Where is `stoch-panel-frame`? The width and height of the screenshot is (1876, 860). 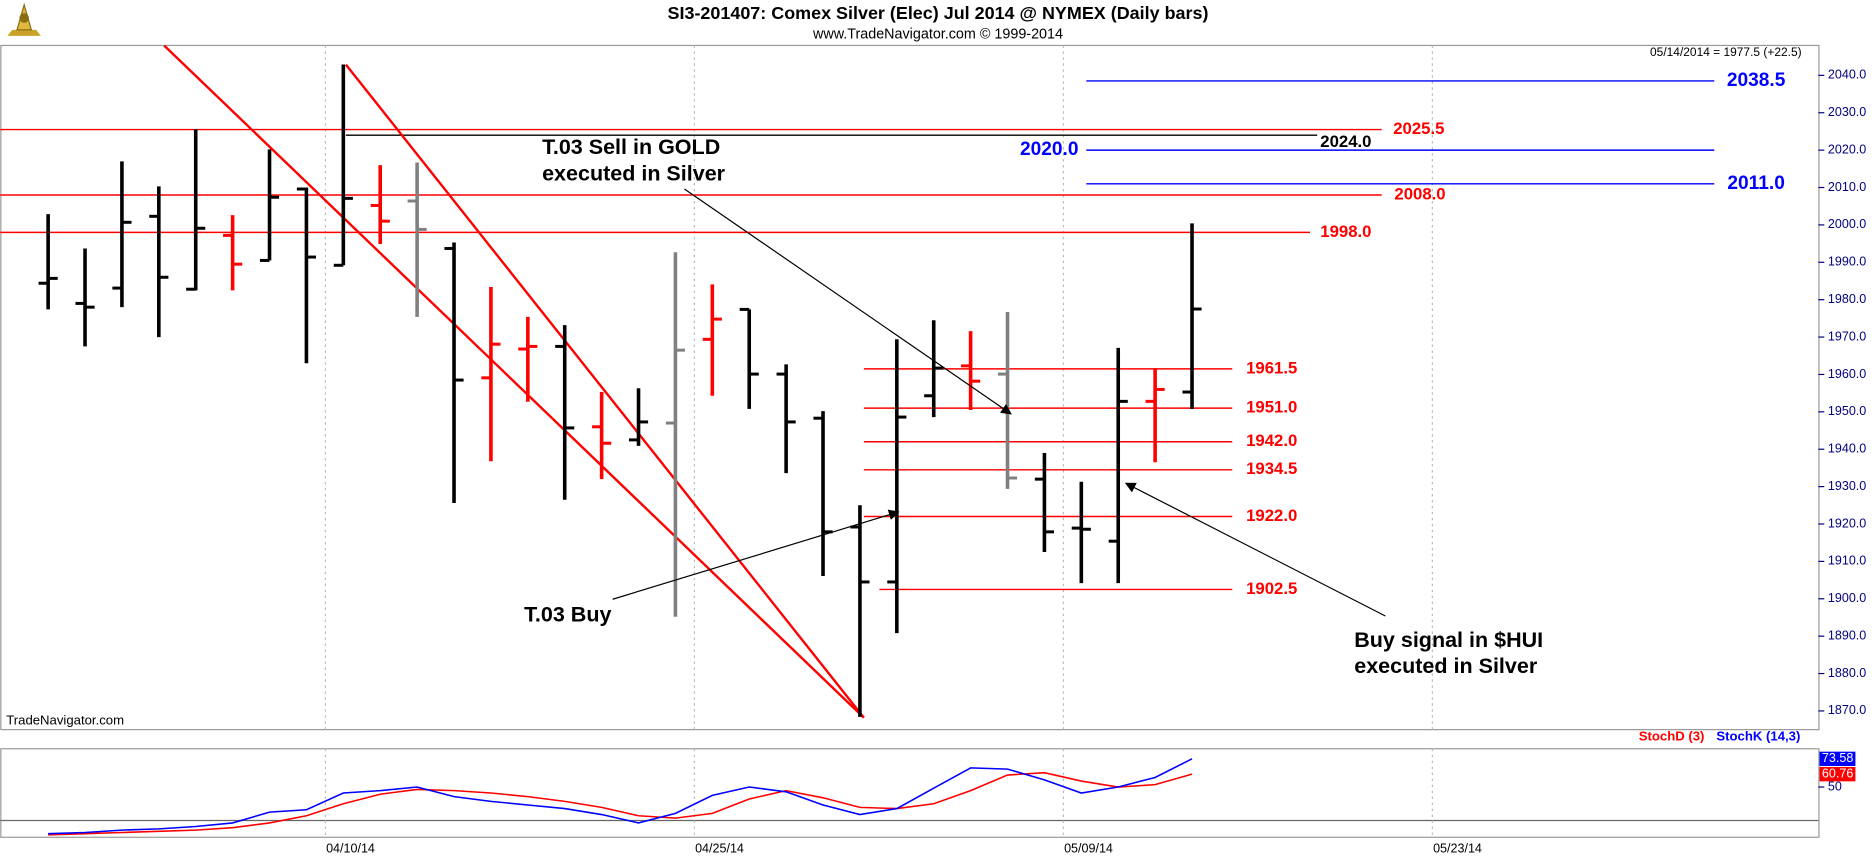 stoch-panel-frame is located at coordinates (910, 793).